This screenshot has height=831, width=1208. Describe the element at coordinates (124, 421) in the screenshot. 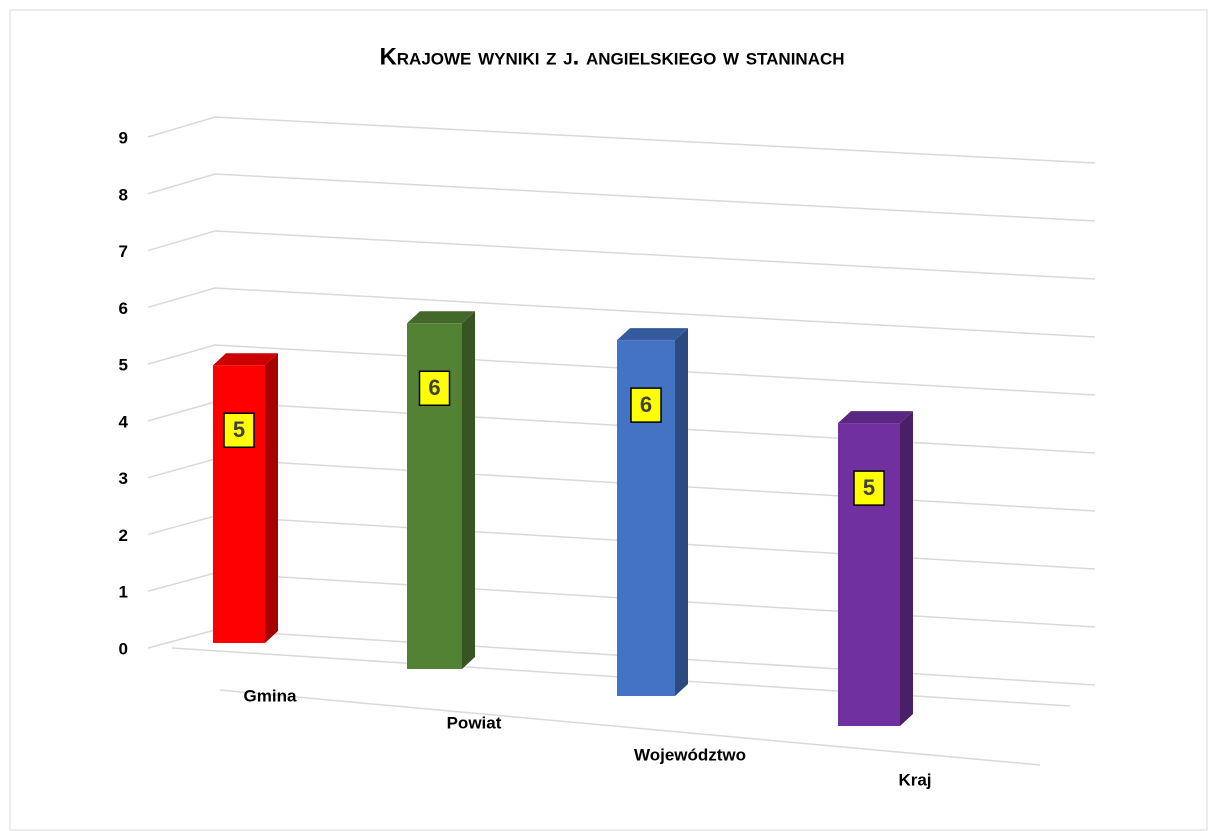

I see `y-tick-label: 4` at that location.